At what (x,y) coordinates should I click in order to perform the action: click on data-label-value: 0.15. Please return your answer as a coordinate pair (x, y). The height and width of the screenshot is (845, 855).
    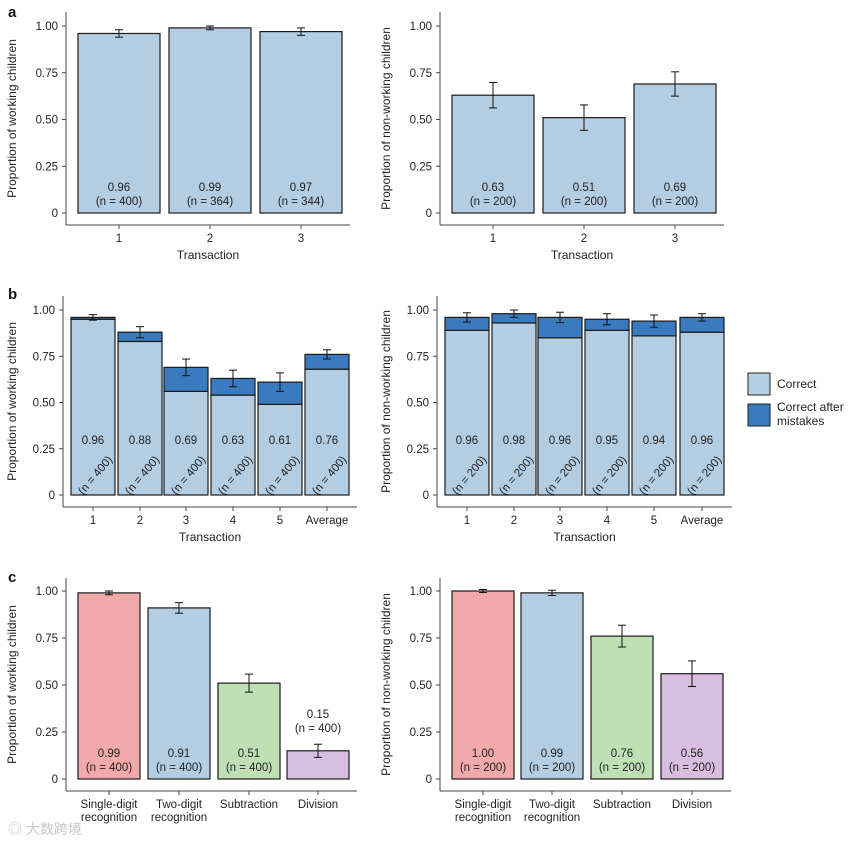
    Looking at the image, I should click on (318, 715).